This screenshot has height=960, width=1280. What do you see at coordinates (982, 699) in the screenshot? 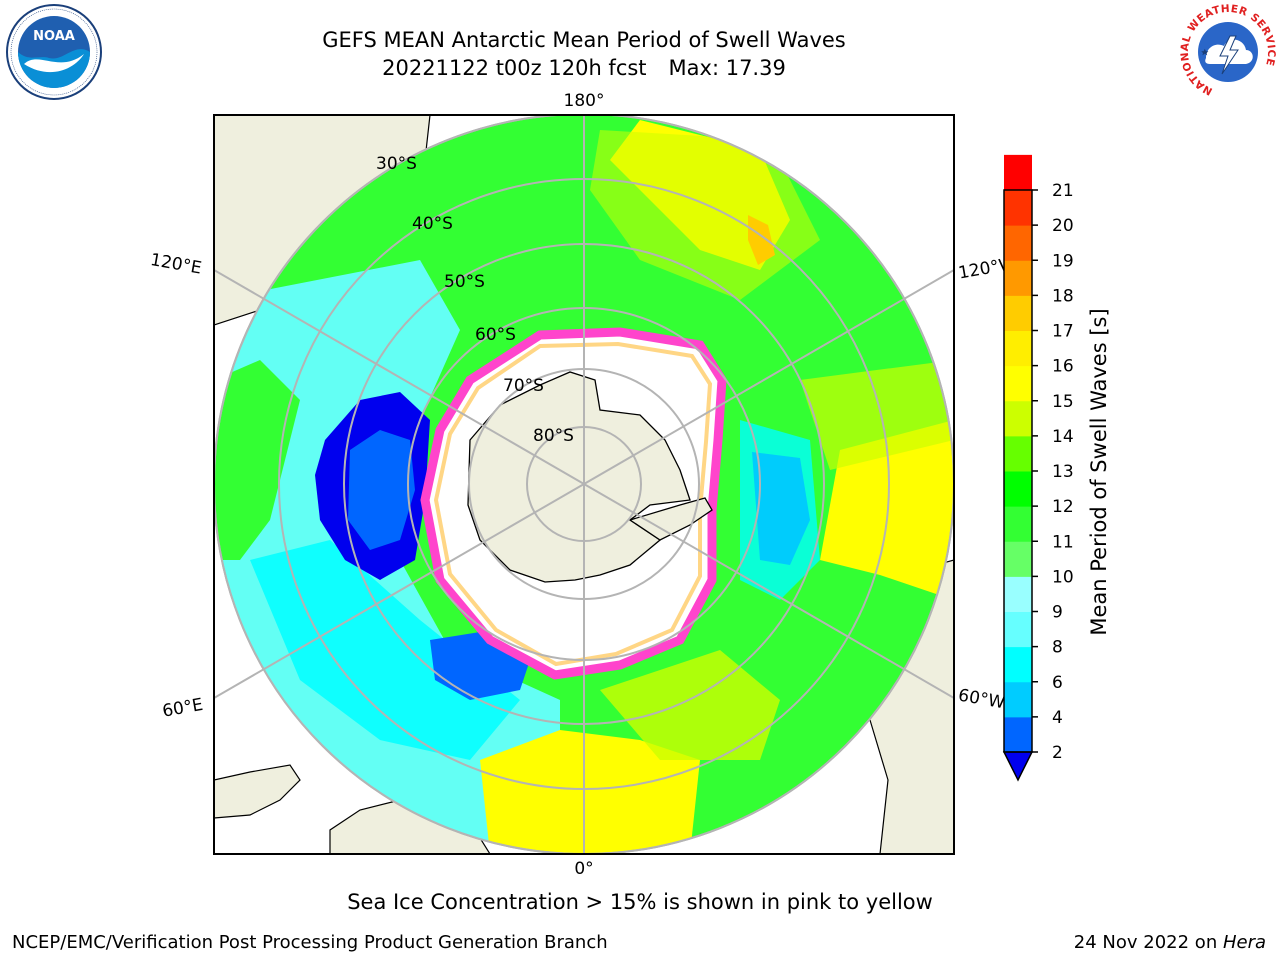
I see `lon-label-lower-right: 60°W` at bounding box center [982, 699].